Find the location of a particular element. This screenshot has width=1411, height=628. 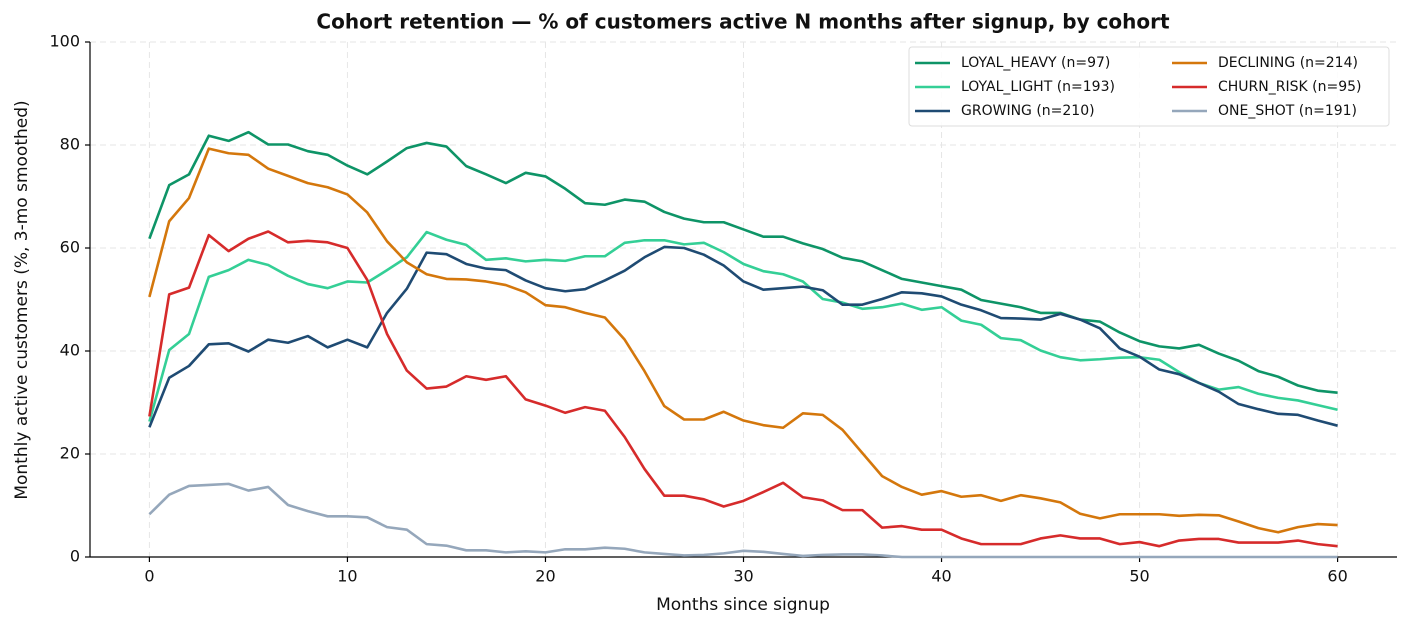

legend-label: LOYAL_LIGHT (n=193) is located at coordinates (1038, 87).